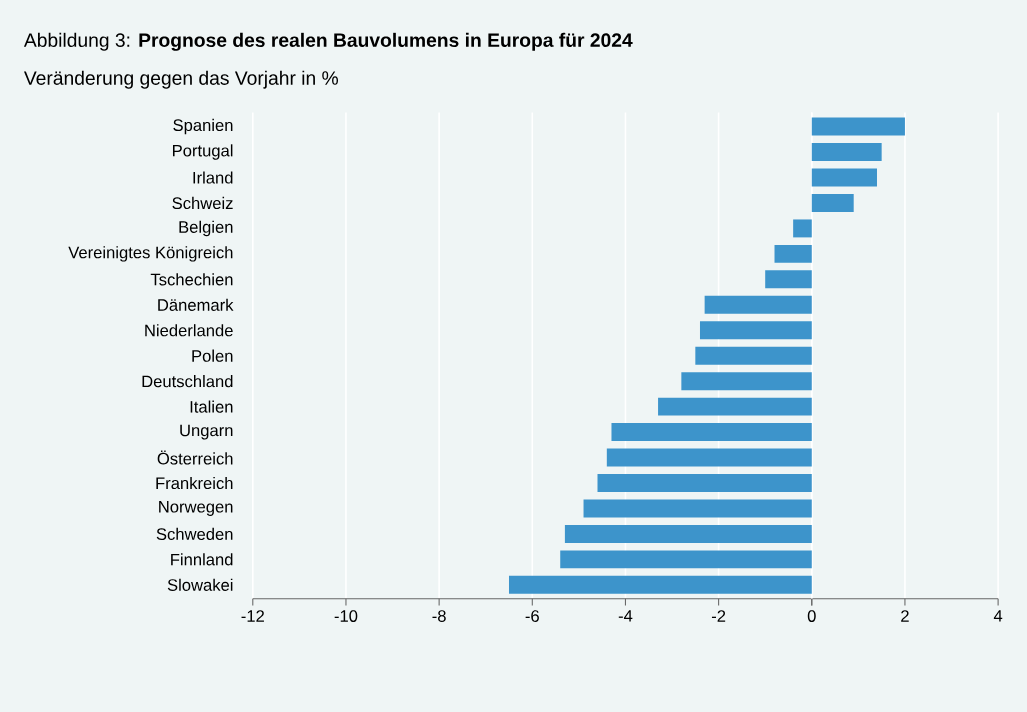  I want to click on x-tick-label: -8, so click(439, 615).